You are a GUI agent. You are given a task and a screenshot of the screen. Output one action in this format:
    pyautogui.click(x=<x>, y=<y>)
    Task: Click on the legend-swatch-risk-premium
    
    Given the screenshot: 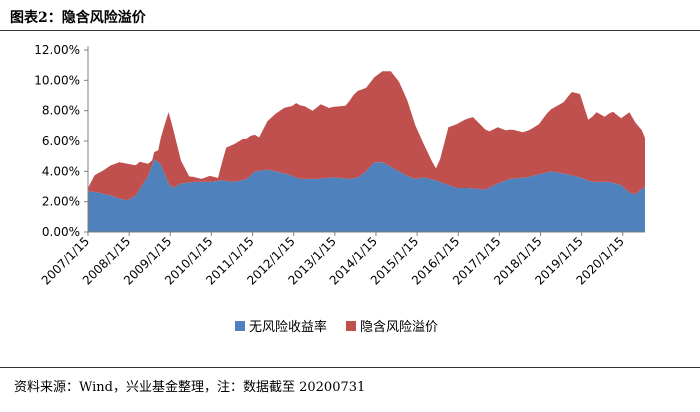 What is the action you would take?
    pyautogui.click(x=351, y=326)
    